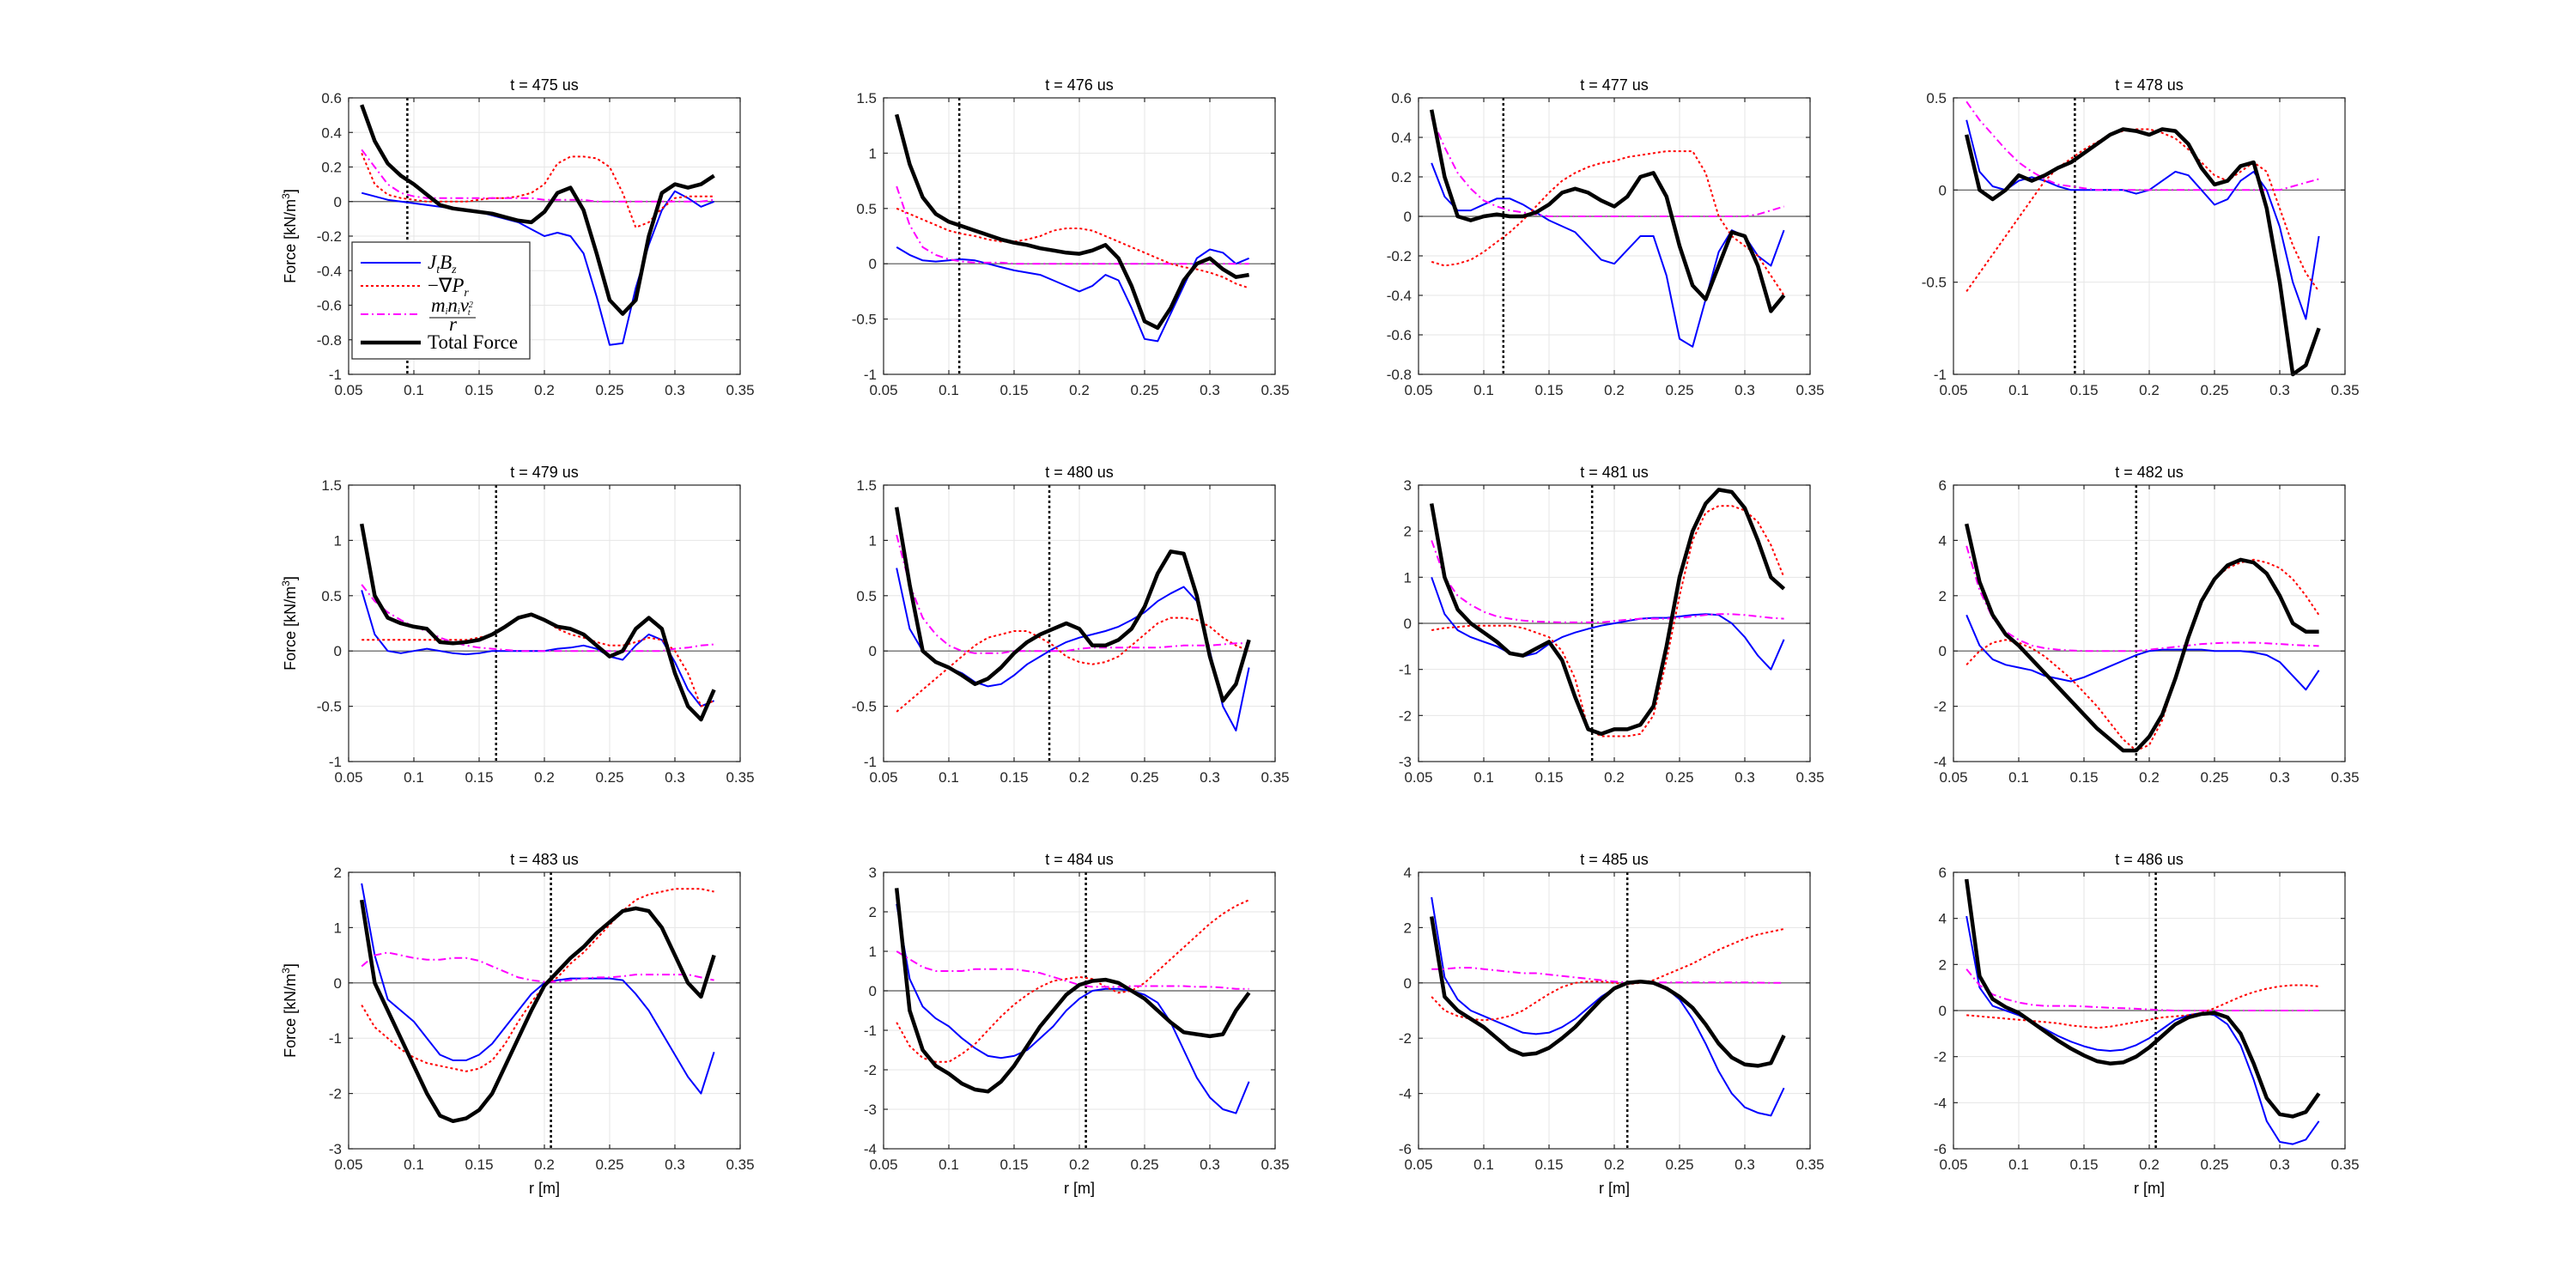  Describe the element at coordinates (1401, 177) in the screenshot. I see `y-tick-label: 0.2` at that location.